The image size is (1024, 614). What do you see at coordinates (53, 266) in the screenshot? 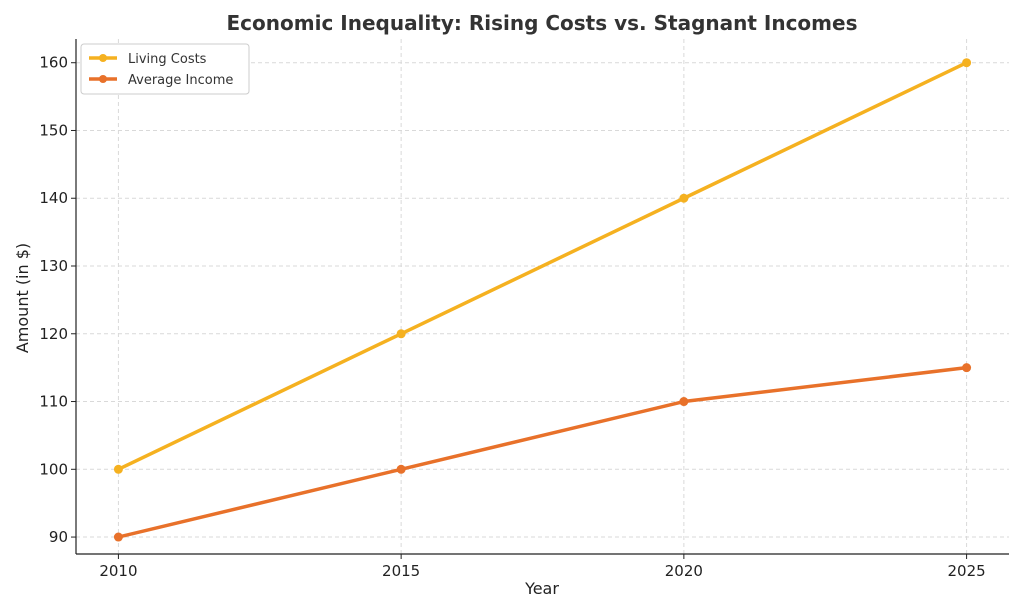
I see `y-tick-label-130: 130` at bounding box center [53, 266].